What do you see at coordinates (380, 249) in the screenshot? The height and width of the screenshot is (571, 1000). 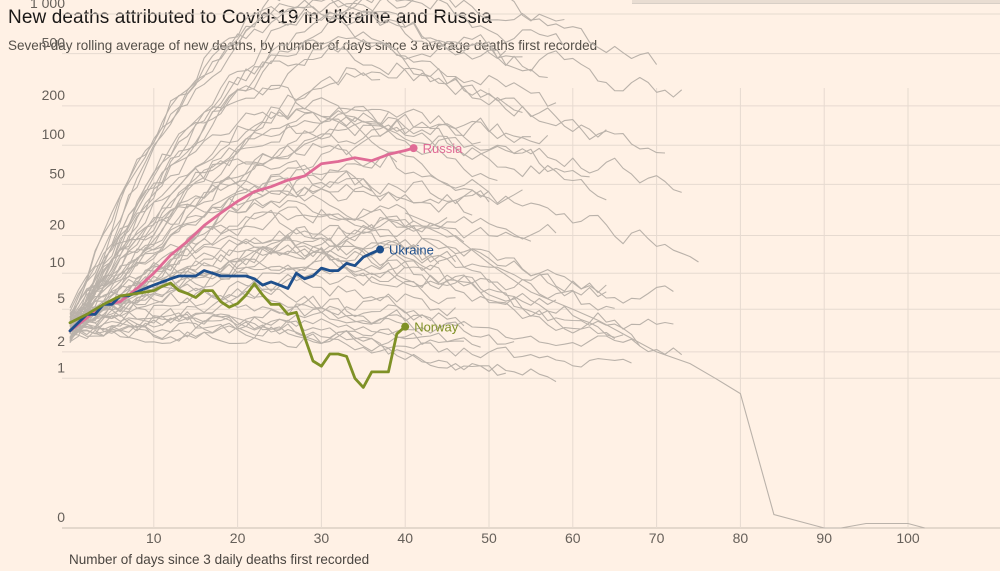 I see `ukraine-end-marker` at bounding box center [380, 249].